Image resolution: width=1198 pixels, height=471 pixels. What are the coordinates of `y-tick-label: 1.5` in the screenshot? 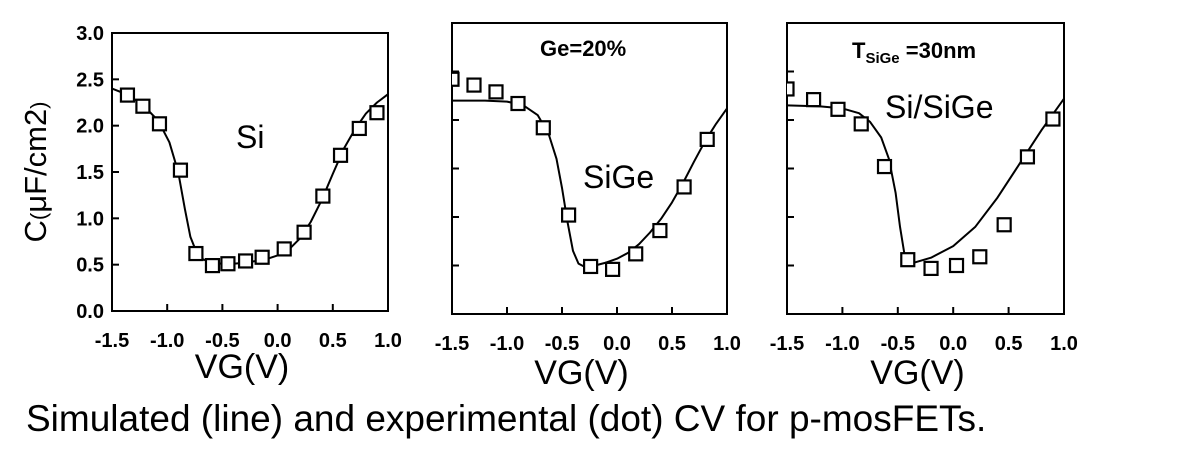 It's located at (90, 173).